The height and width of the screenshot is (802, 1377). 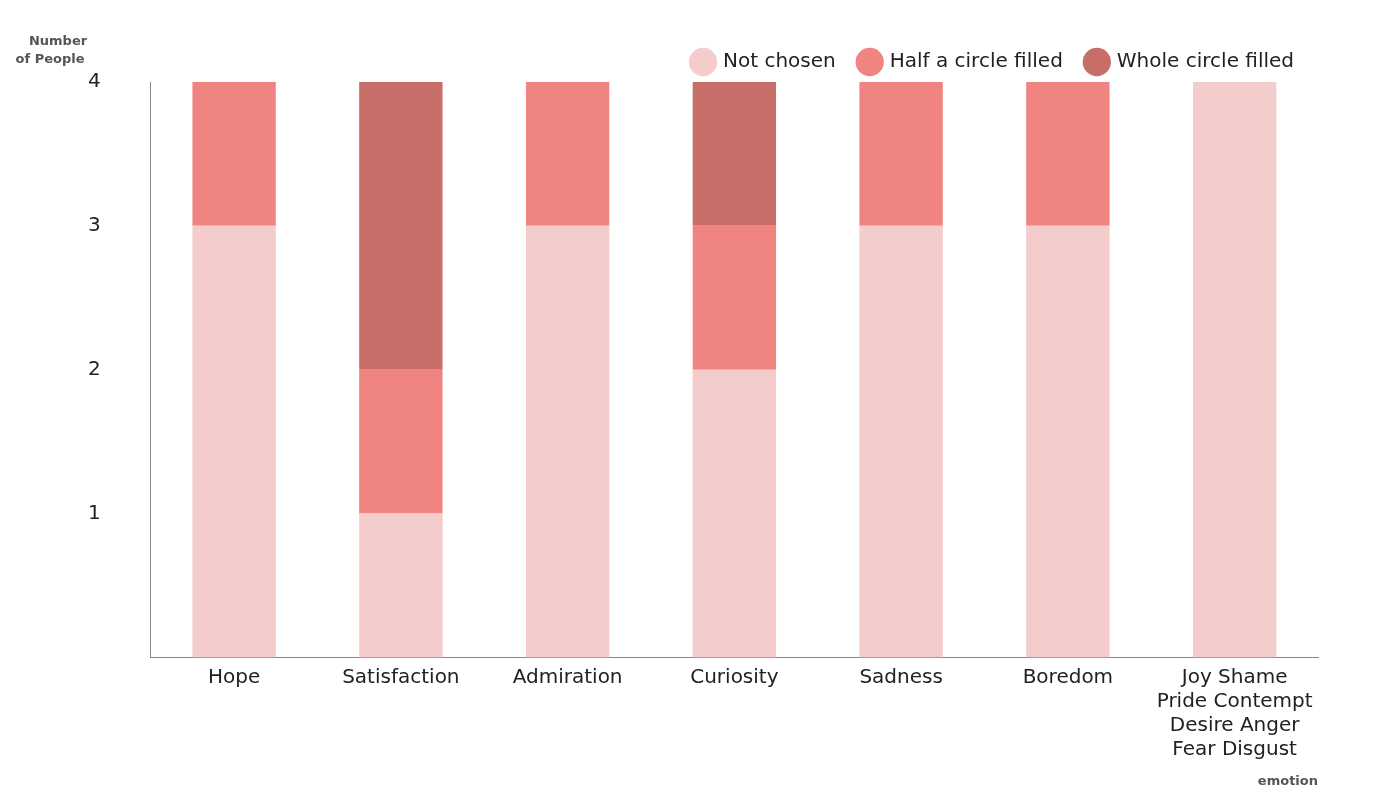 What do you see at coordinates (234, 675) in the screenshot?
I see `x-tick-label: Hope` at bounding box center [234, 675].